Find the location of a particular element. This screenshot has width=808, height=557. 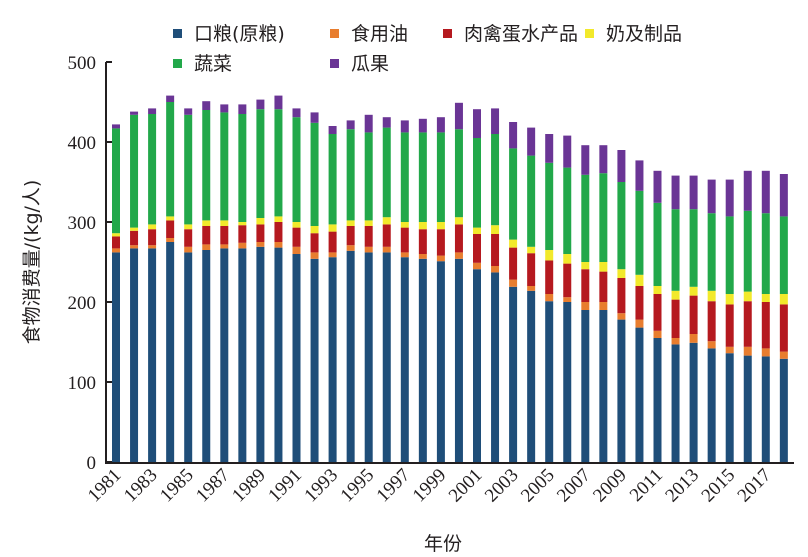

bar-segment-2002-s2 is located at coordinates (495, 250).